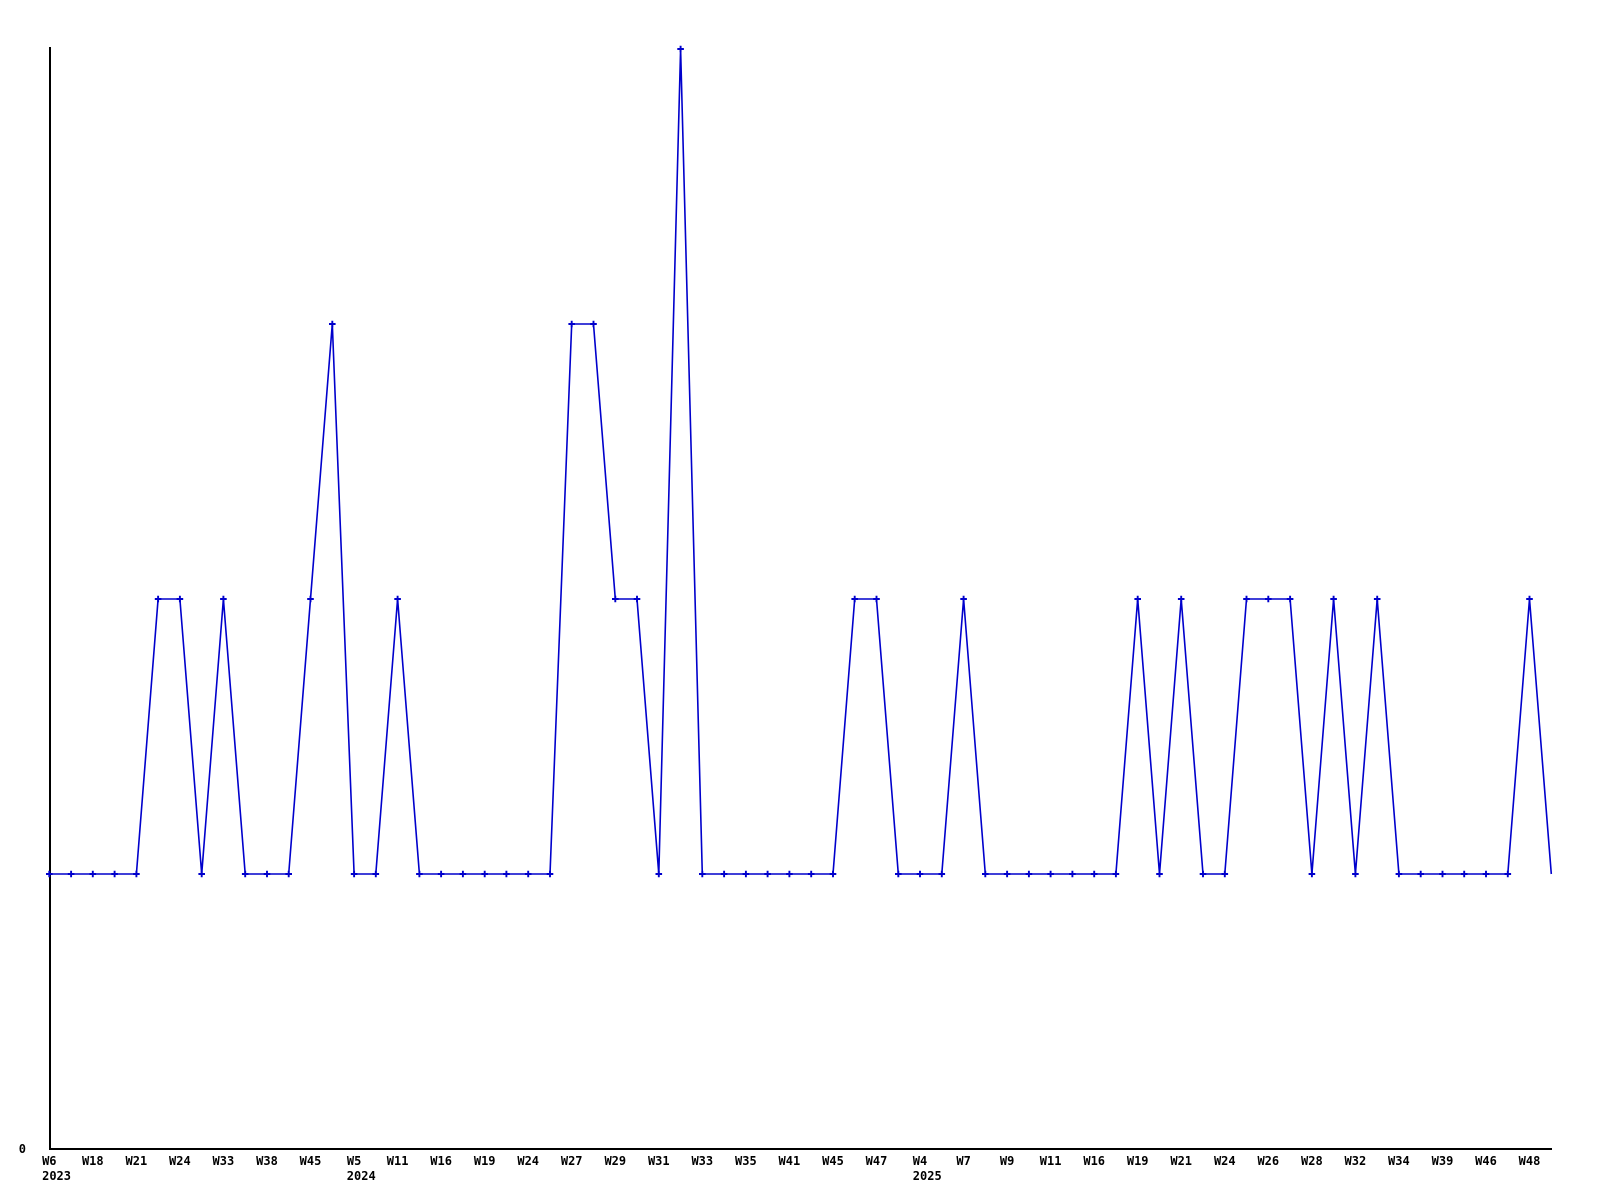 The width and height of the screenshot is (1600, 1200). What do you see at coordinates (56, 1176) in the screenshot?
I see `x-tick-year-label: 2023` at bounding box center [56, 1176].